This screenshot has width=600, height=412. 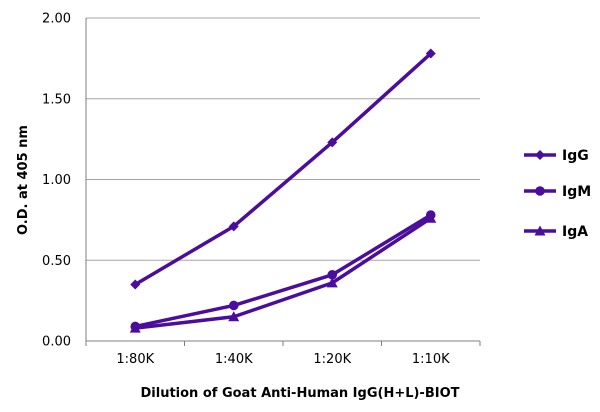 What do you see at coordinates (23, 180) in the screenshot?
I see `y-axis-title: O.D. at 405 nm` at bounding box center [23, 180].